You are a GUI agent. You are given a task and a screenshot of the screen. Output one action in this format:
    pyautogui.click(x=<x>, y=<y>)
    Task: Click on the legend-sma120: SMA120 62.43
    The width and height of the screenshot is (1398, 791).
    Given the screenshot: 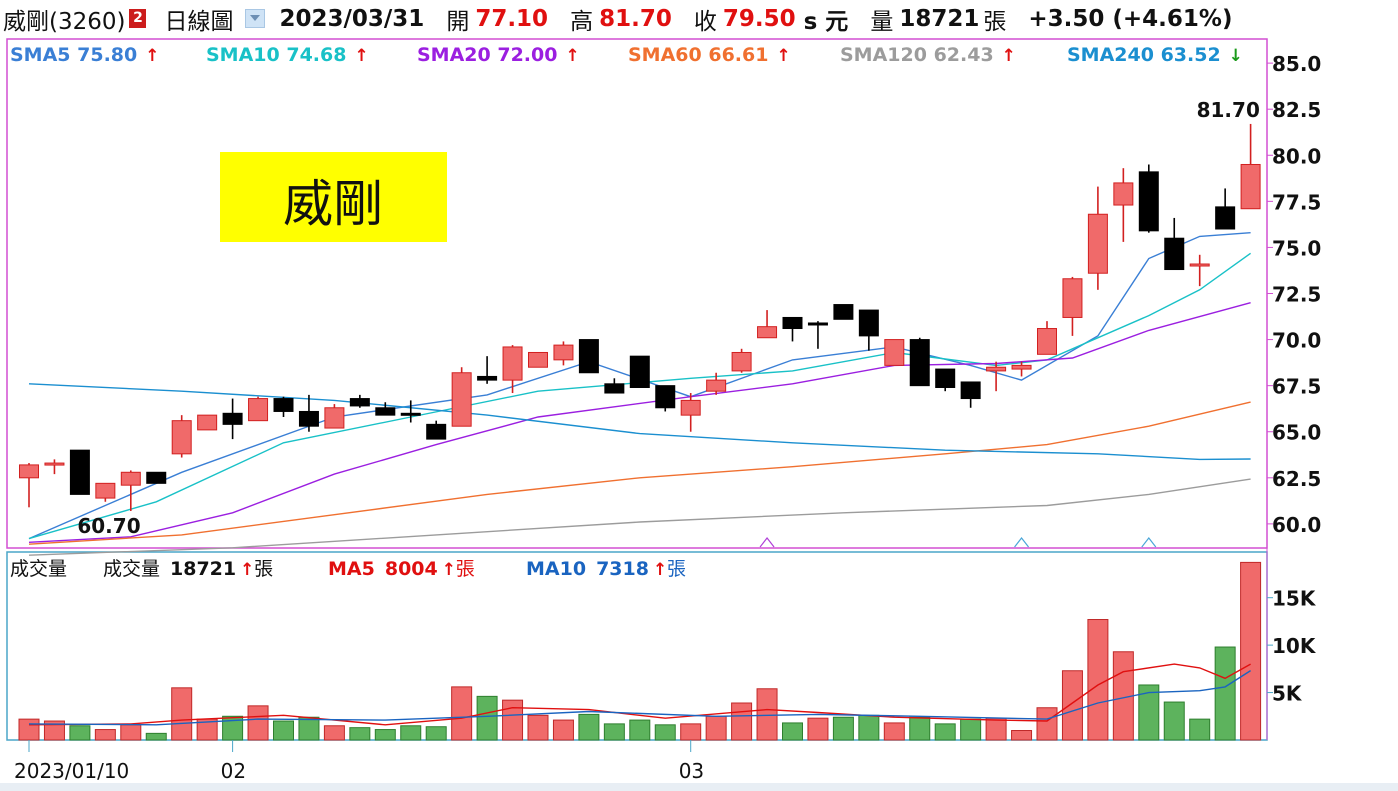 What is the action you would take?
    pyautogui.click(x=917, y=55)
    